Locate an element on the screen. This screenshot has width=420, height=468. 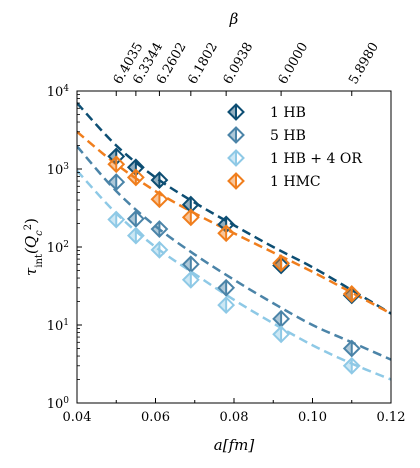
y-tick-exponent: 1 is located at coordinates (66, 323).